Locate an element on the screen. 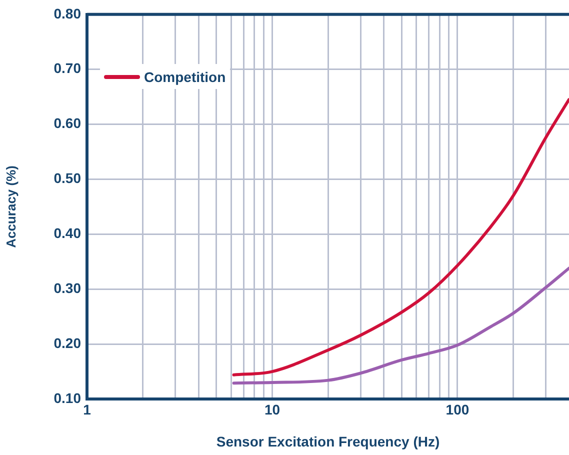 This screenshot has width=569, height=455. y-tick-label: 0.70 is located at coordinates (68, 68).